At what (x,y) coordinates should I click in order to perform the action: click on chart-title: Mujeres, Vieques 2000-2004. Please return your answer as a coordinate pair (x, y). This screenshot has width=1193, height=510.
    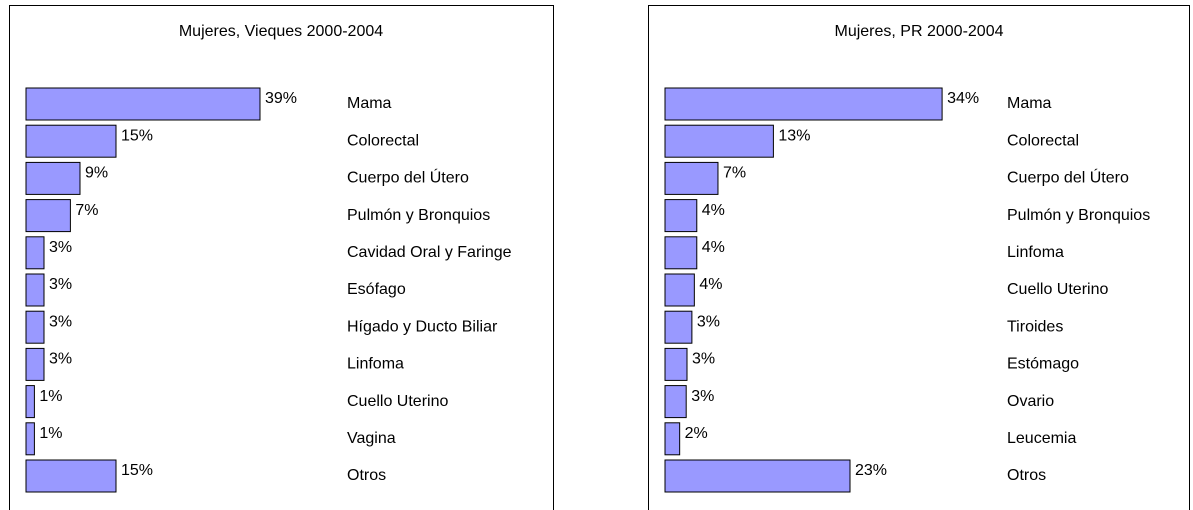
    Looking at the image, I should click on (281, 31).